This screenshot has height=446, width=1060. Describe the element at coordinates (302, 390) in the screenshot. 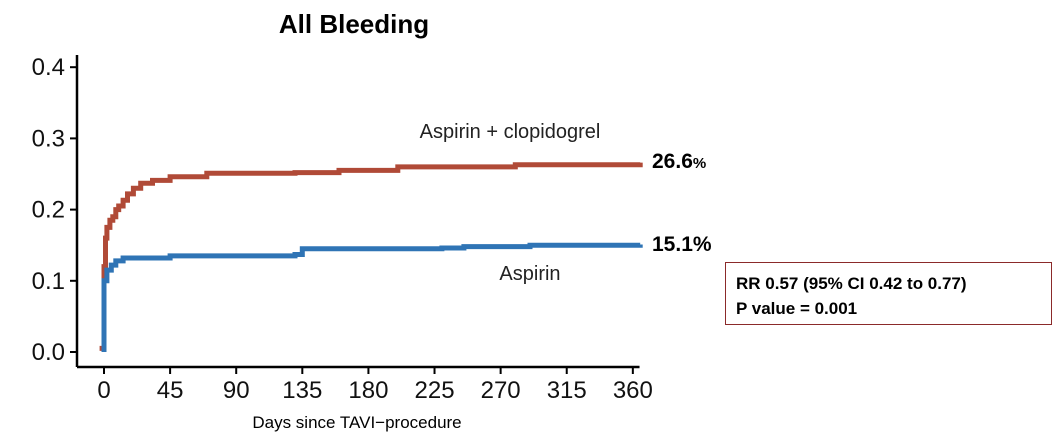

I see `x-tick-label: 135` at that location.